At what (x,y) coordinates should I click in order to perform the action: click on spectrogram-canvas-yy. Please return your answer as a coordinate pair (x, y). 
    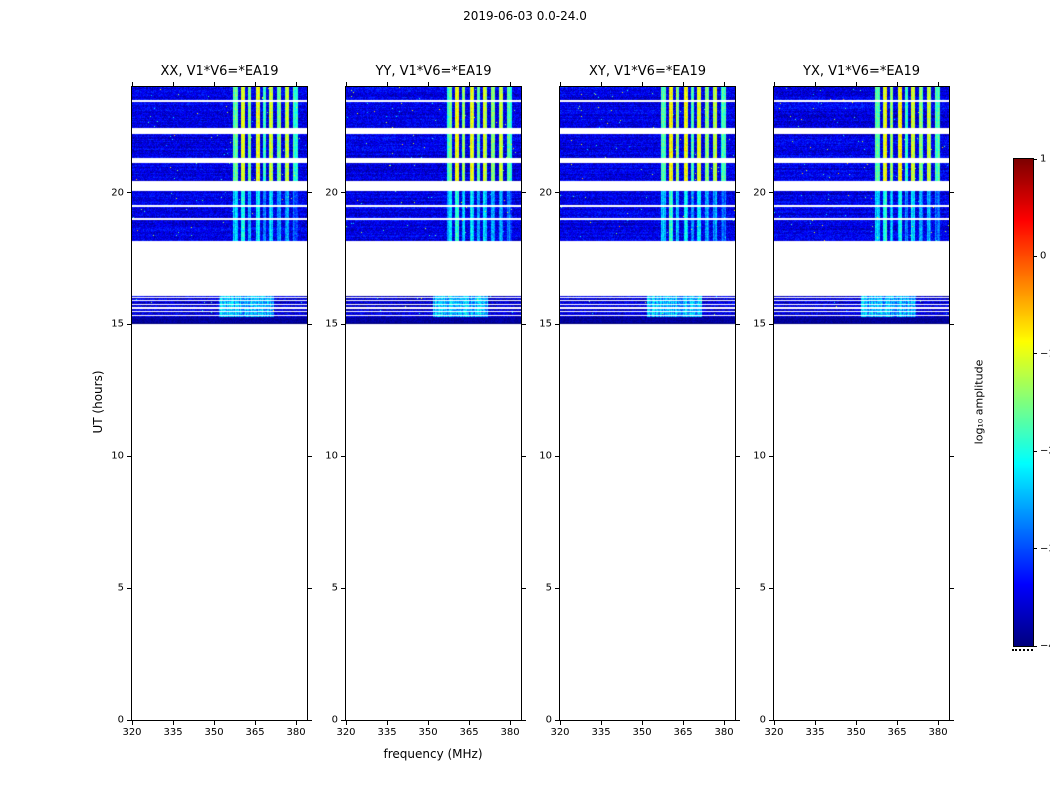
    Looking at the image, I should click on (433, 403).